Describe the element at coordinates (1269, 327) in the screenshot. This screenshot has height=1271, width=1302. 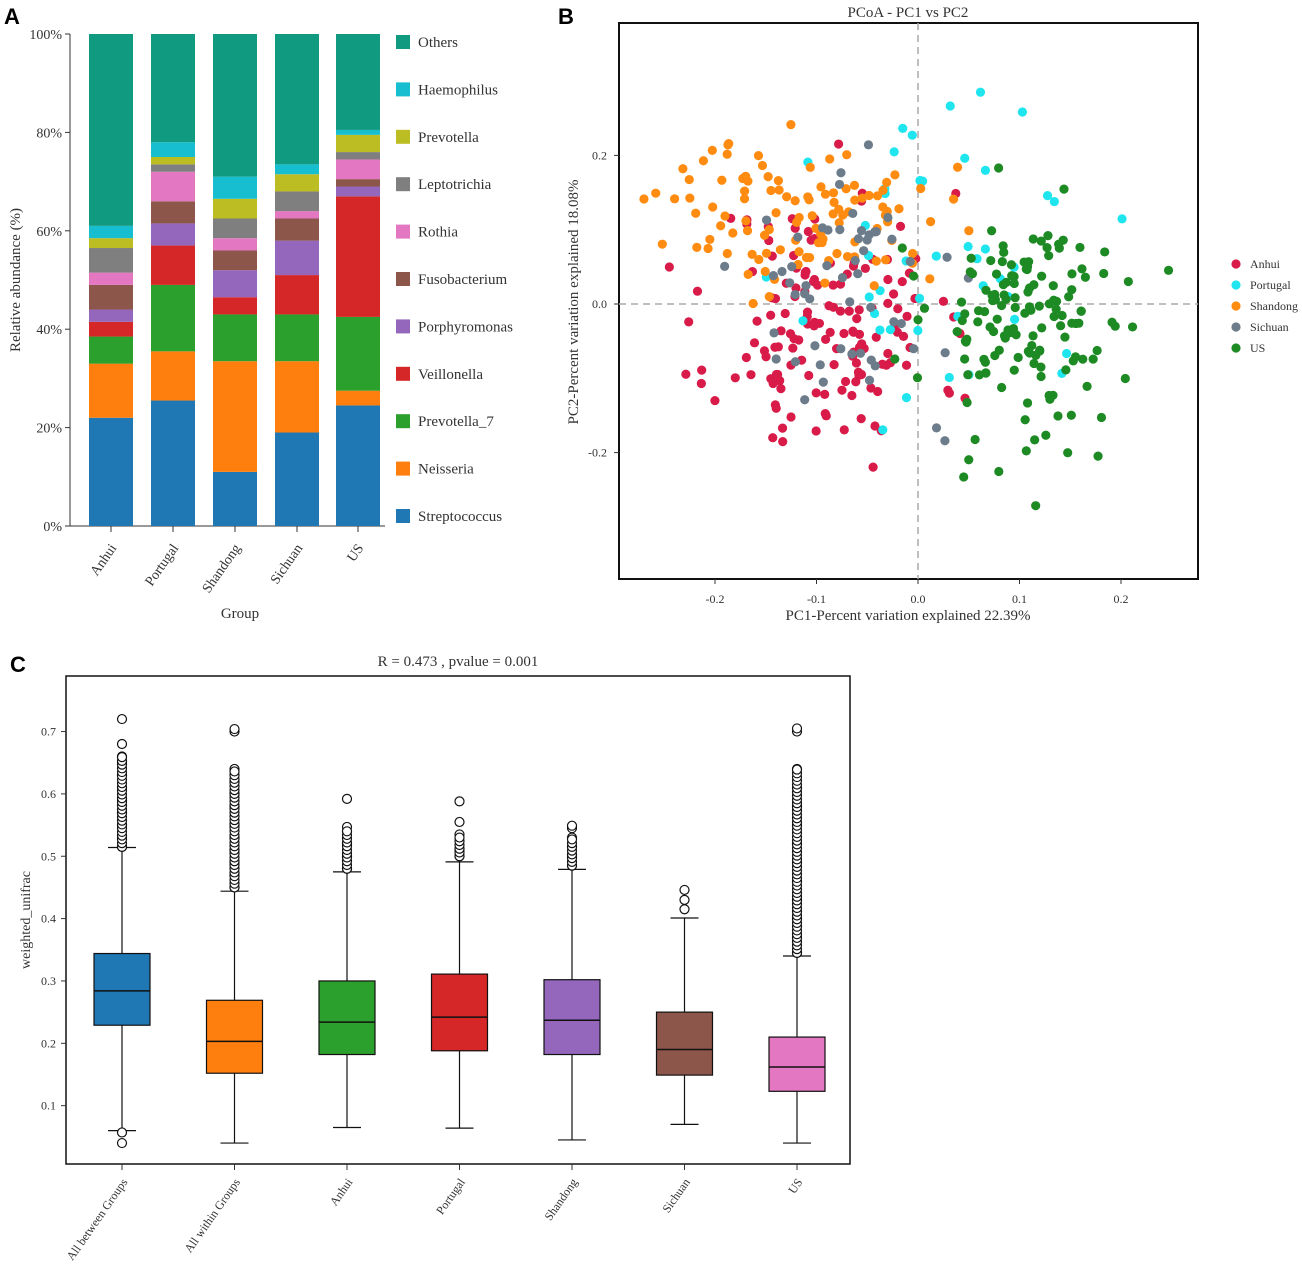
I see `legend-label: Sichuan` at that location.